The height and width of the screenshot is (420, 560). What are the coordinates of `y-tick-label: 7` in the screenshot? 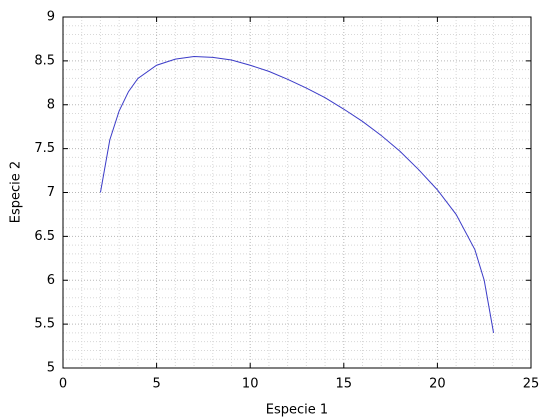 It's located at (51, 192).